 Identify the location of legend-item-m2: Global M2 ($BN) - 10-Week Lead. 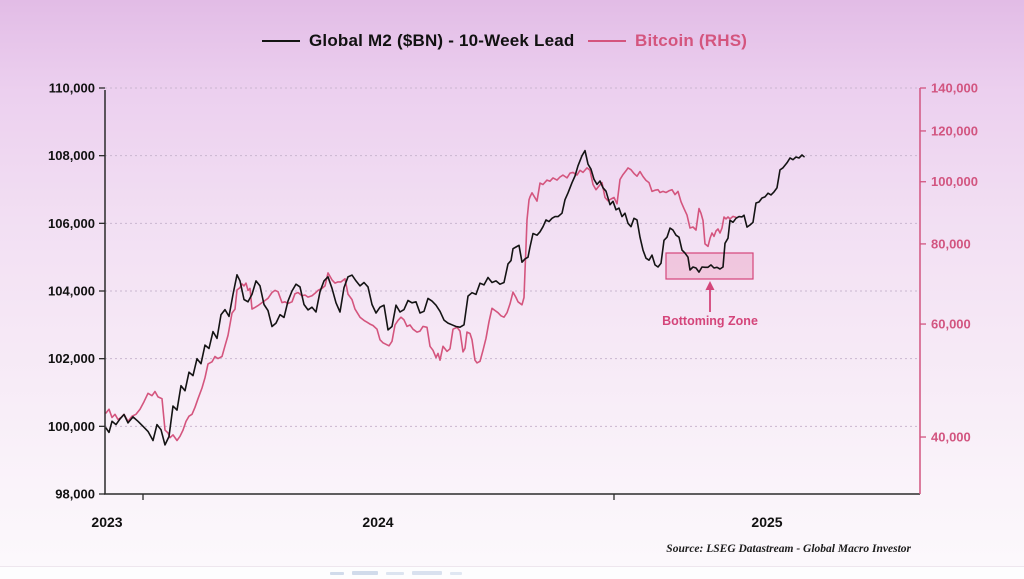
(418, 41).